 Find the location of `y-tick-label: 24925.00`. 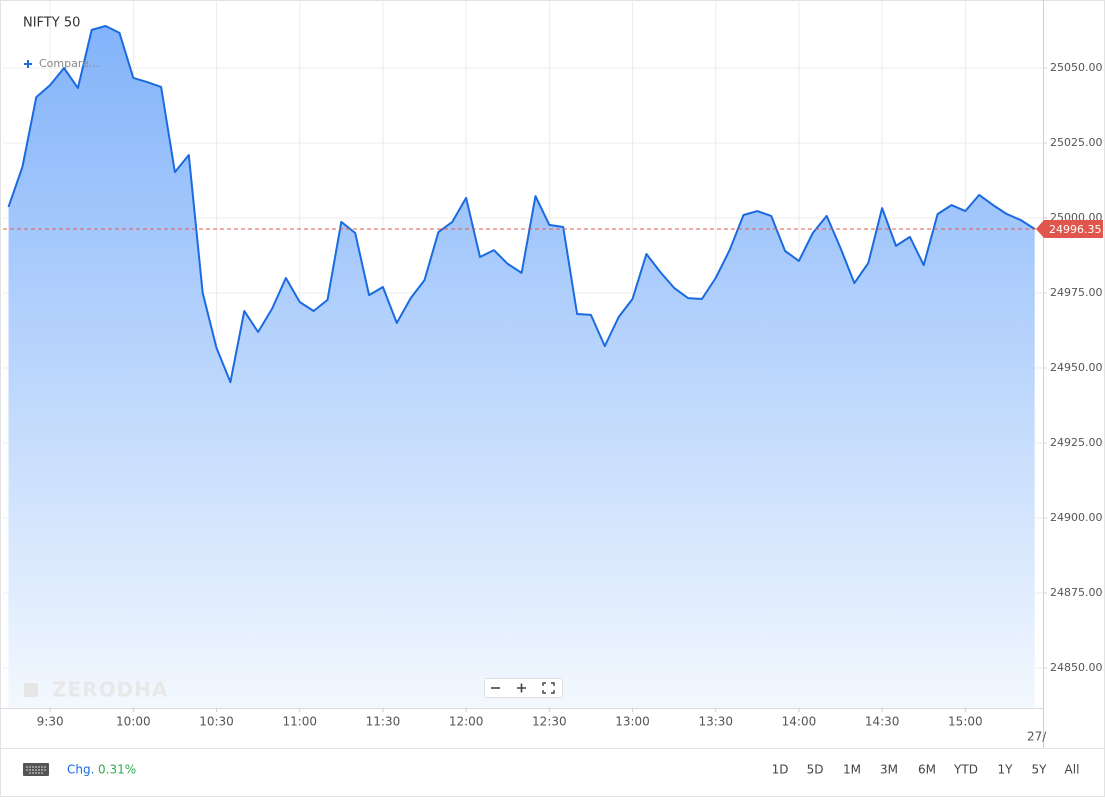

y-tick-label: 24925.00 is located at coordinates (1076, 442).